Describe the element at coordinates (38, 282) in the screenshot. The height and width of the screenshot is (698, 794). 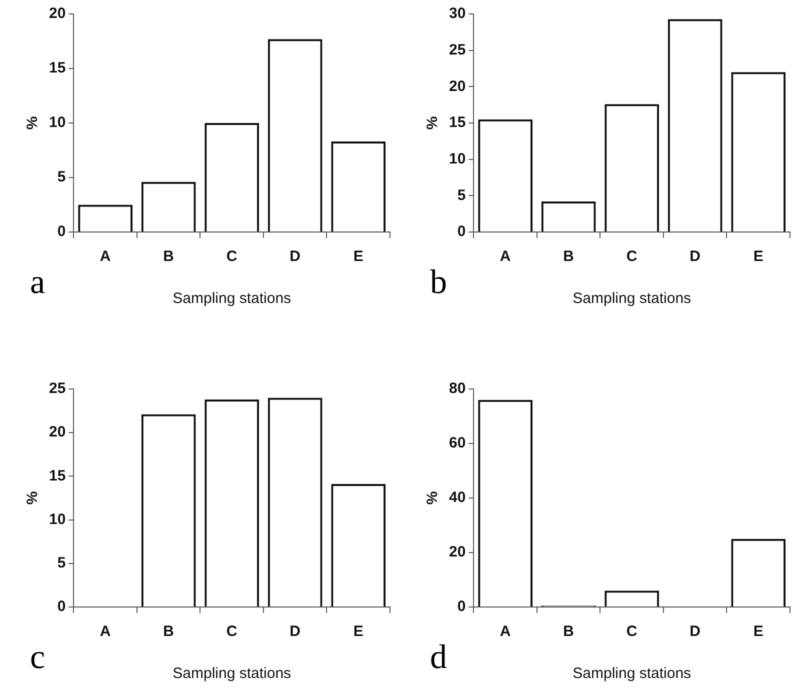
I see `text: a` at that location.